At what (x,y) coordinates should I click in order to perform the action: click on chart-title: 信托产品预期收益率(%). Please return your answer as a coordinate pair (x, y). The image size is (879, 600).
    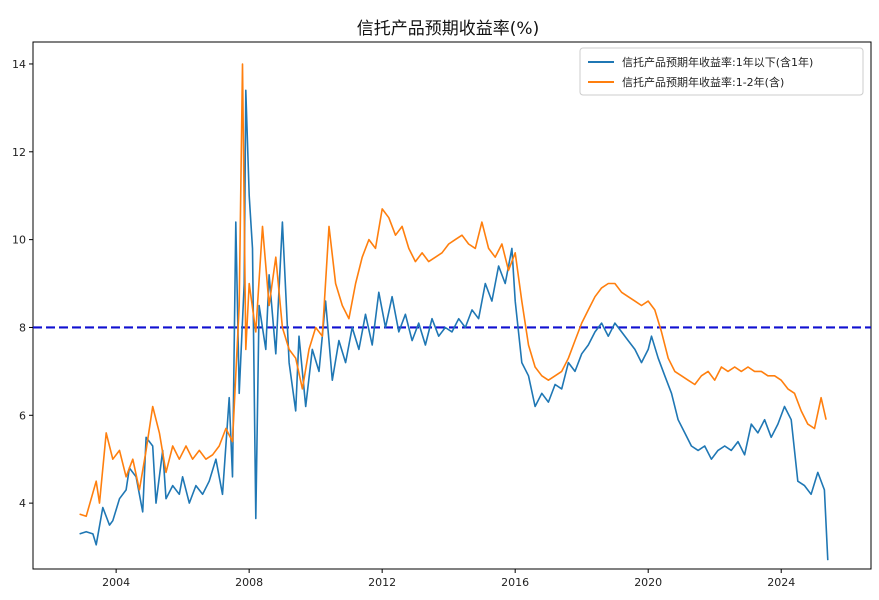
    Looking at the image, I should click on (448, 29).